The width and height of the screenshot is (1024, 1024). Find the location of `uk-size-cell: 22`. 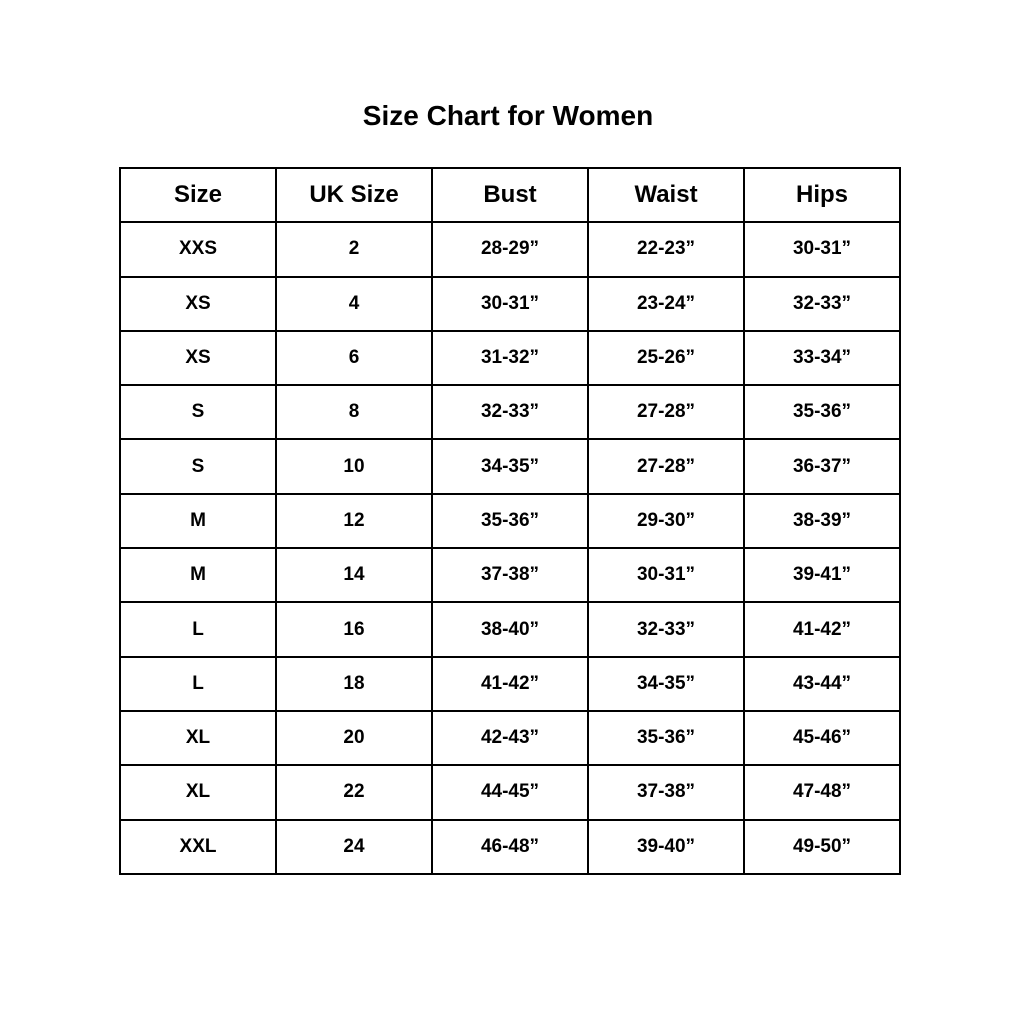

uk-size-cell: 22 is located at coordinates (354, 792).